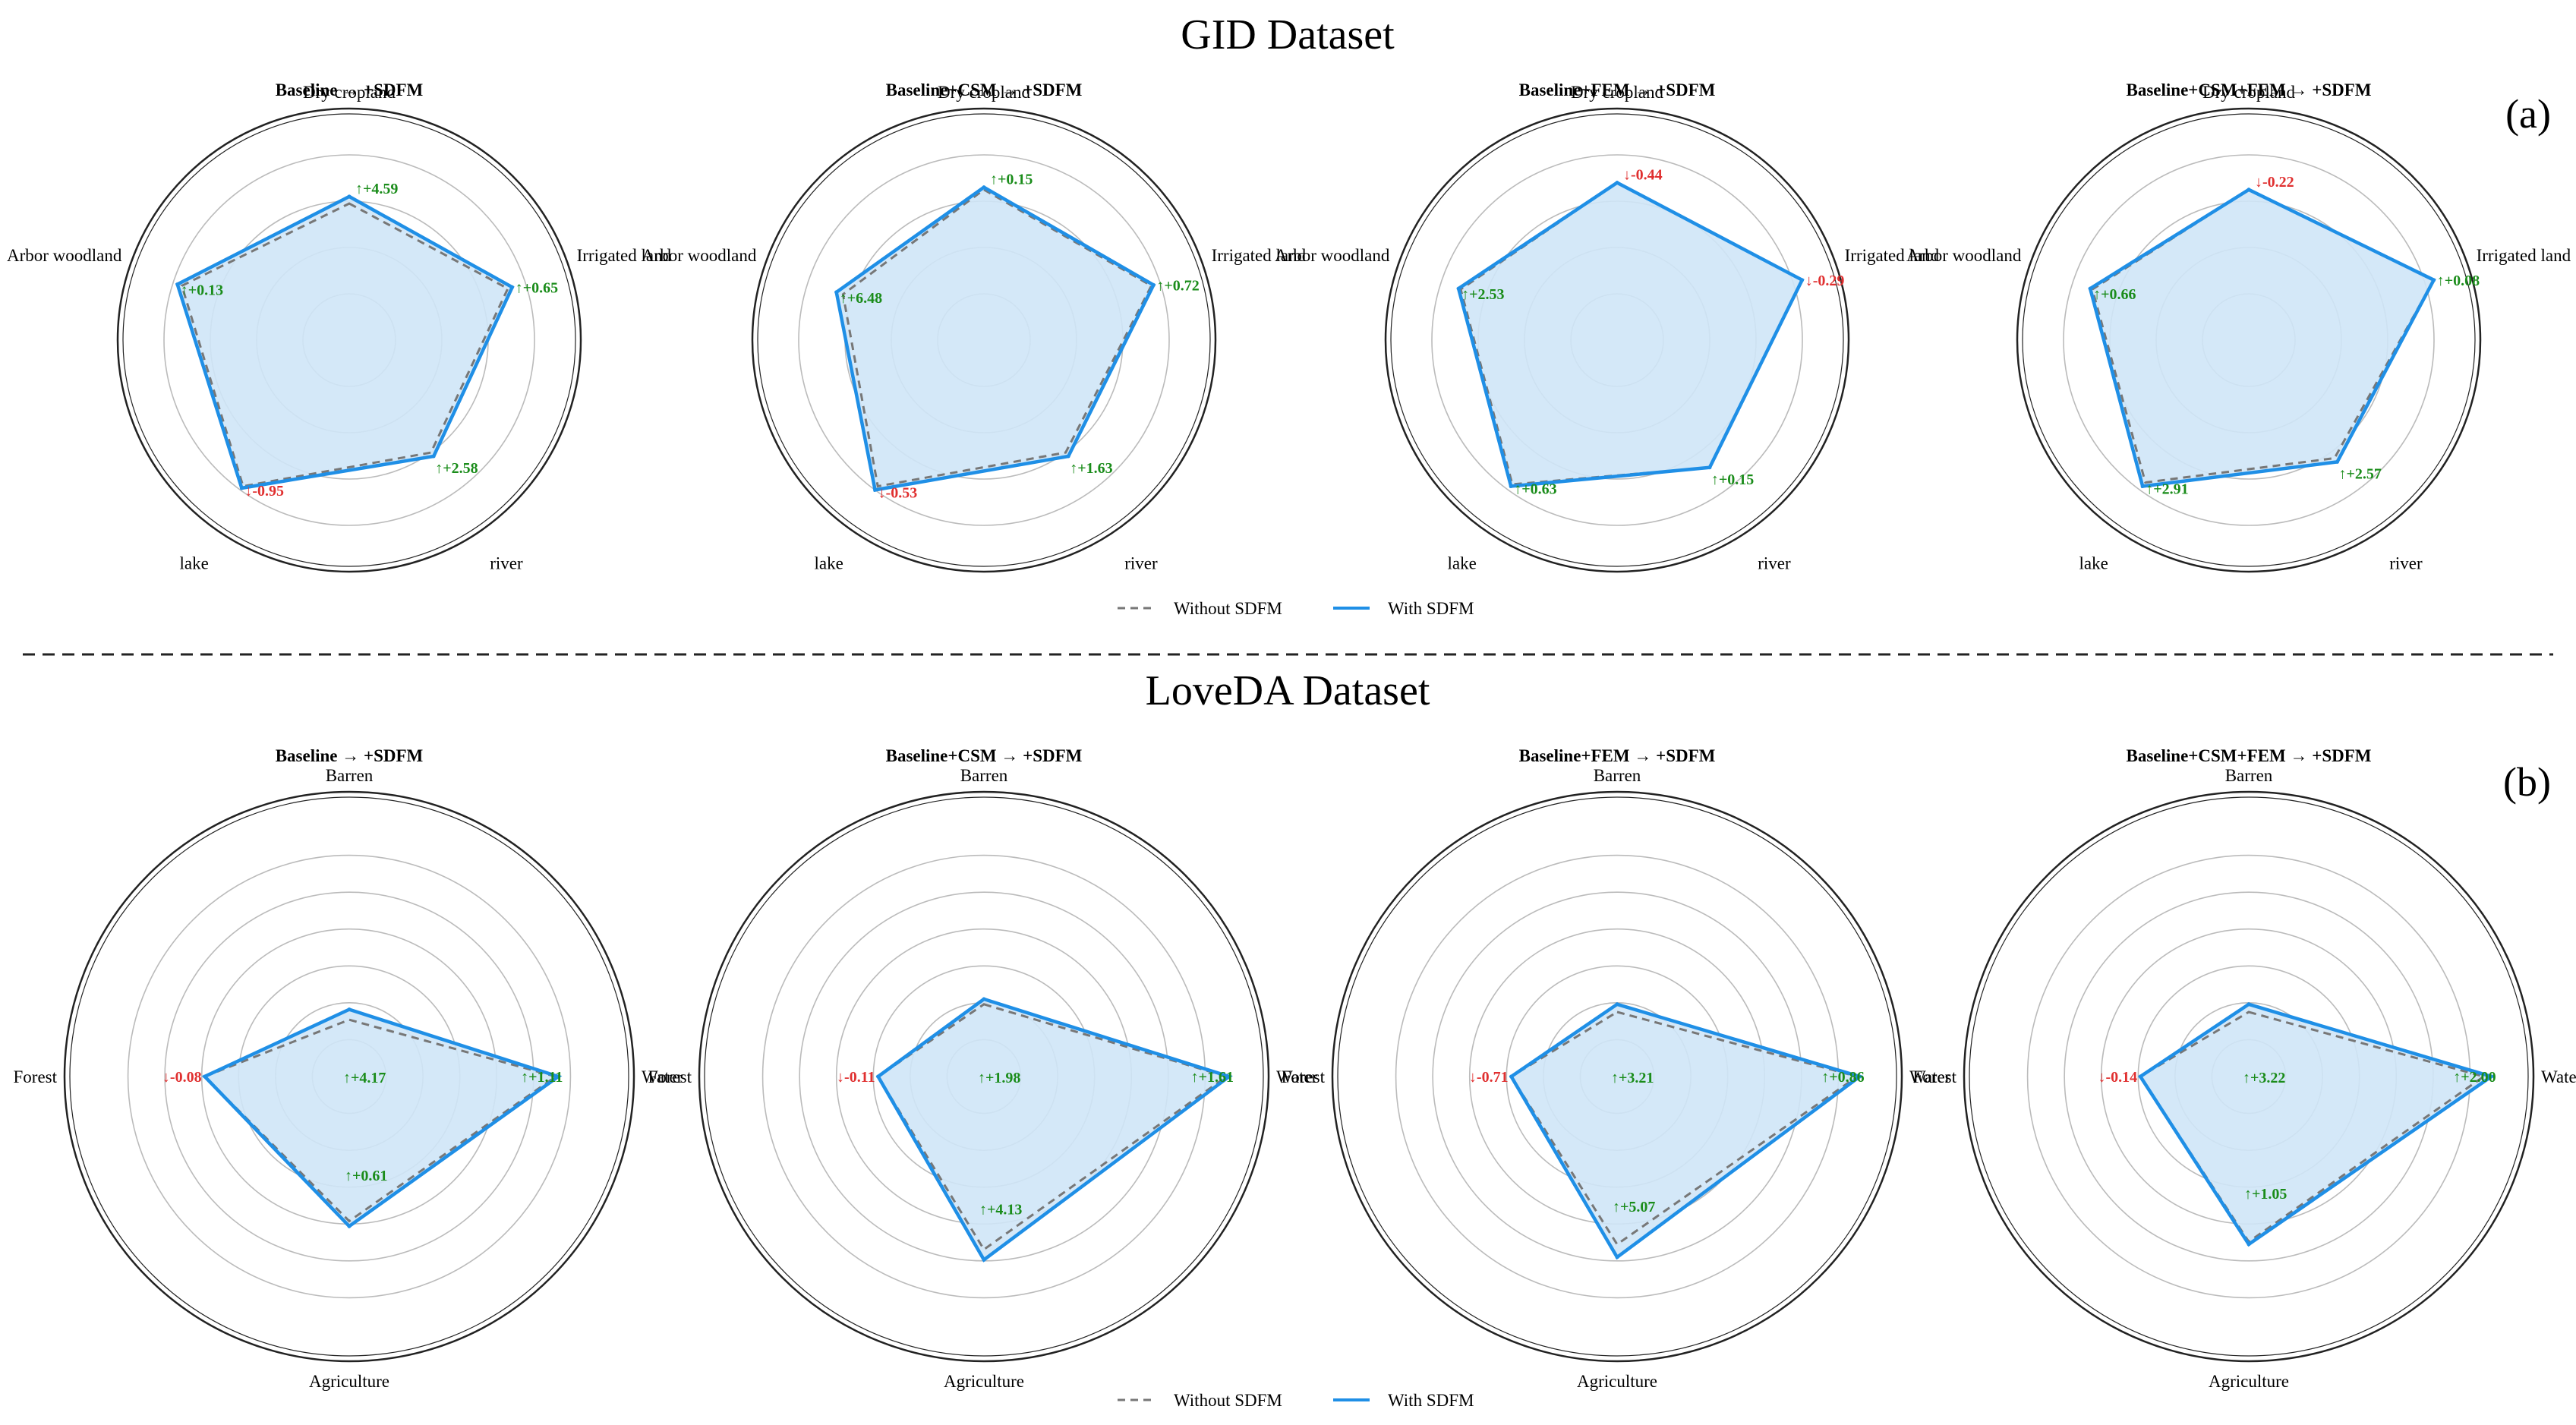  I want to click on delta-annotation: ↑+2.57, so click(2360, 473).